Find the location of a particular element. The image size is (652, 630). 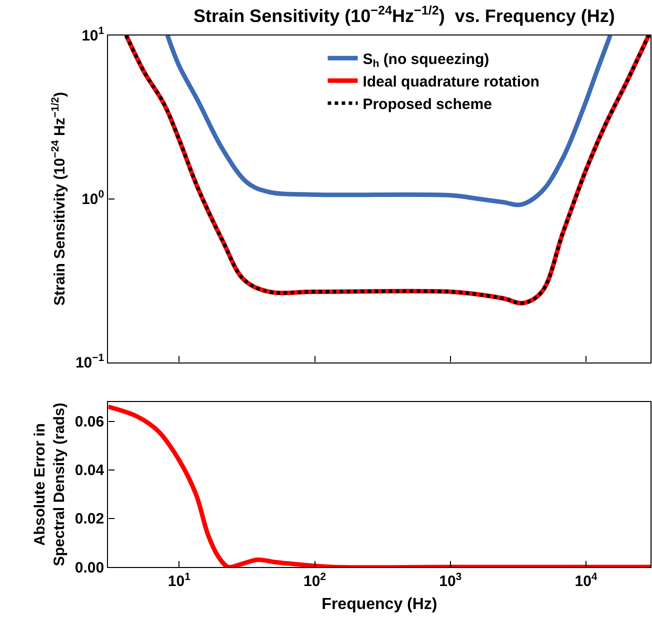

x-tick-label: 10$^{4}$ is located at coordinates (586, 580).